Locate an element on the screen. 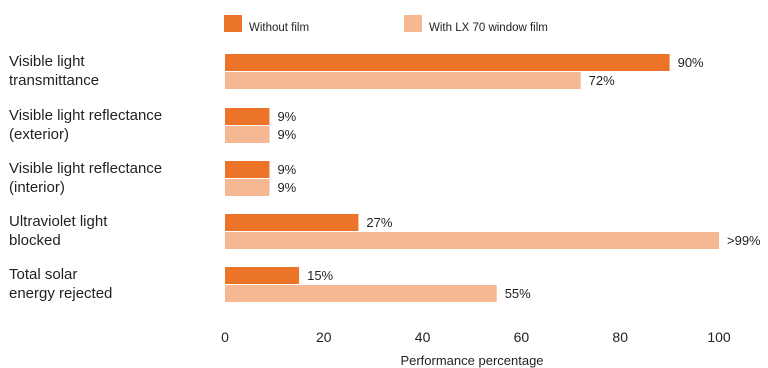 The image size is (768, 368). bar-s0-c4 is located at coordinates (262, 275).